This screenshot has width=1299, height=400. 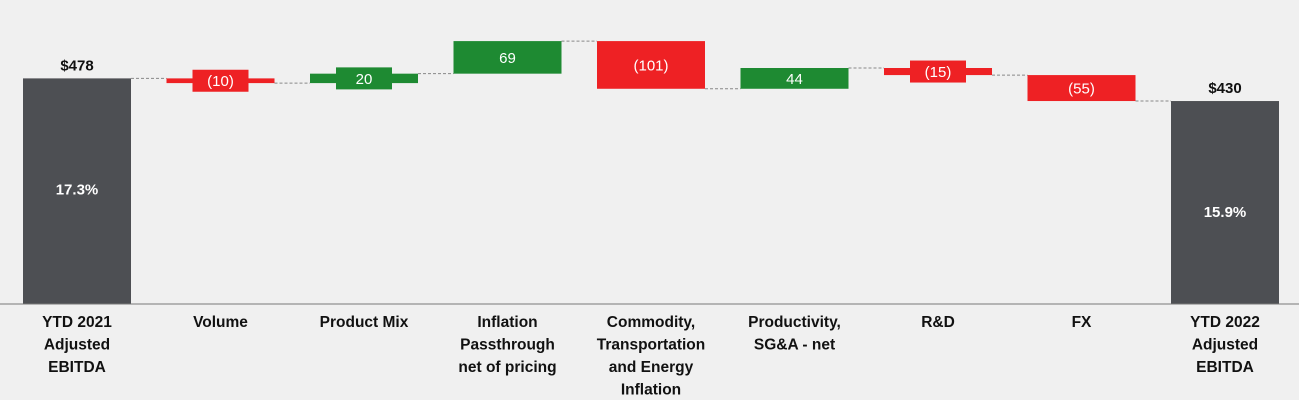 What do you see at coordinates (1225, 367) in the screenshot?
I see `category-label-8-2: EBITDA` at bounding box center [1225, 367].